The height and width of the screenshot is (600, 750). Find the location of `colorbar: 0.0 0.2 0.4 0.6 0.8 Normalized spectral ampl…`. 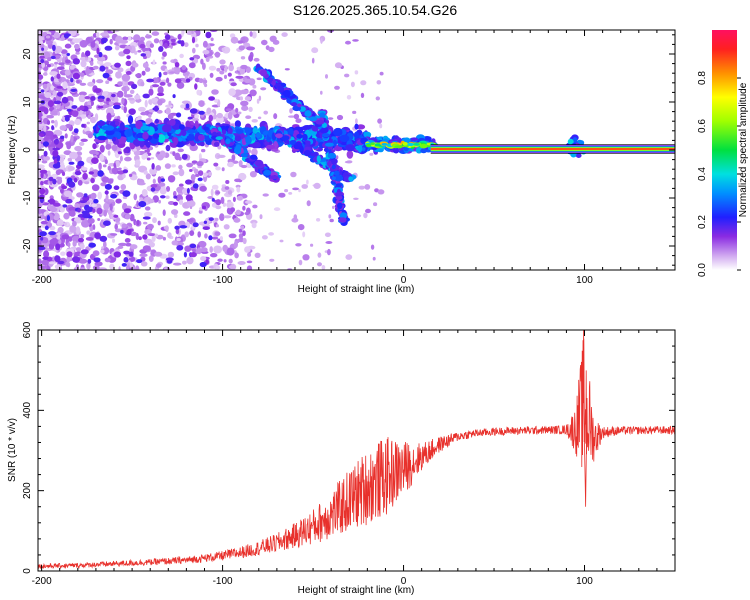

colorbar: 0.0 0.2 0.4 0.6 0.8 Normalized spectral ampl… is located at coordinates (723, 153).